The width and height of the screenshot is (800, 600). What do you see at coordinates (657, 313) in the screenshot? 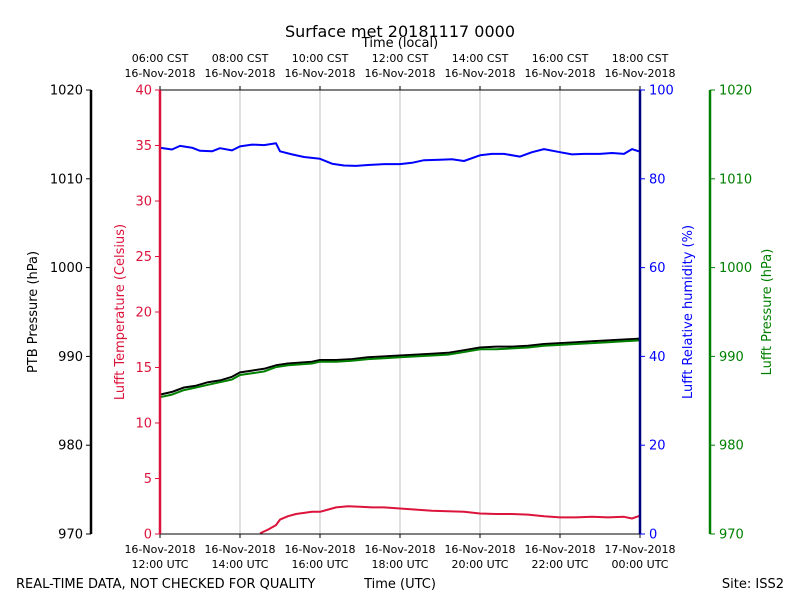
I see `humidity-ticks: 0 20 40 60 80 100` at bounding box center [657, 313].